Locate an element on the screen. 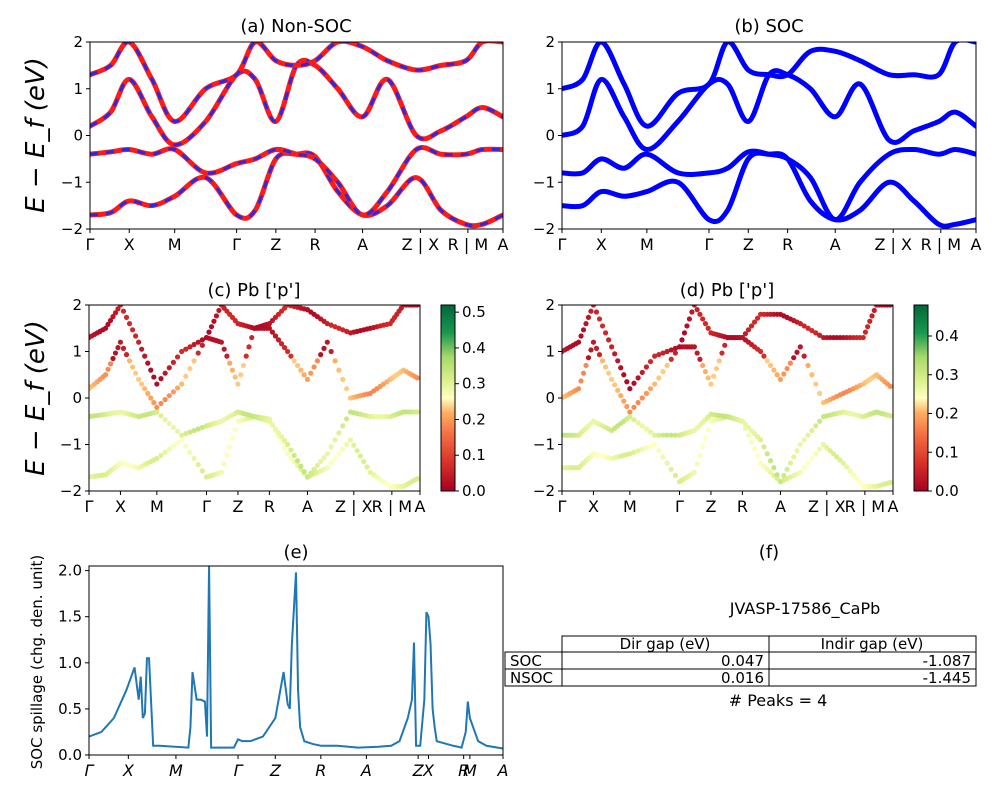 Image resolution: width=1000 pixels, height=800 pixels. ylabel-band-top: E − E_f (eV) is located at coordinates (36, 135).